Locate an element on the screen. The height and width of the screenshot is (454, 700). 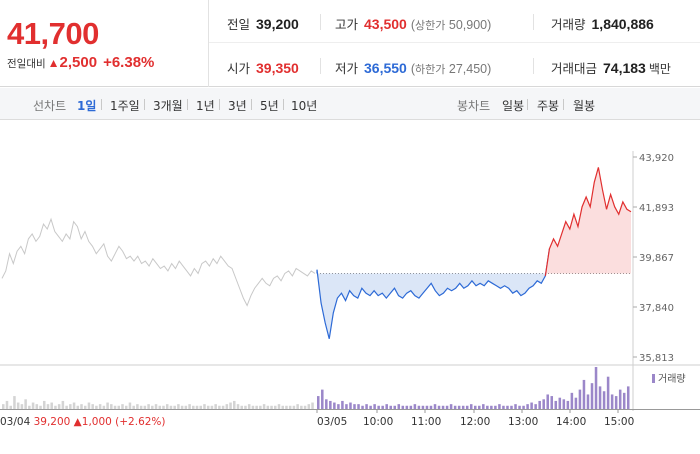
chart-toolbar: 선차트 1일 1주일 3개월 1년 3년 5년 10년 봉차트 일봉 주봉 월봉 is located at coordinates (350, 104).